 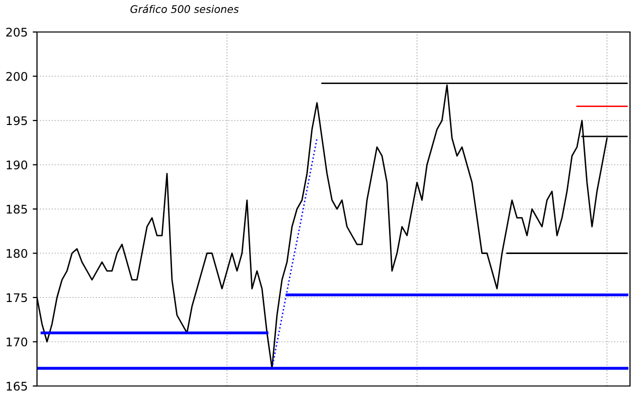 What do you see at coordinates (17, 76) in the screenshot?
I see `y-tick-label: 200` at bounding box center [17, 76].